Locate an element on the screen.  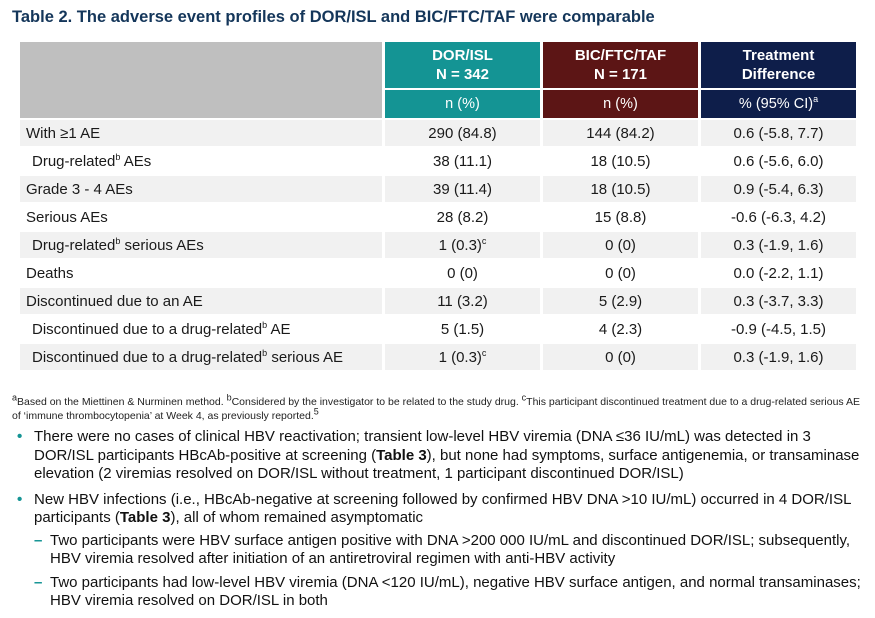
header-dor-isl-n: N = 342 is located at coordinates (462, 74).